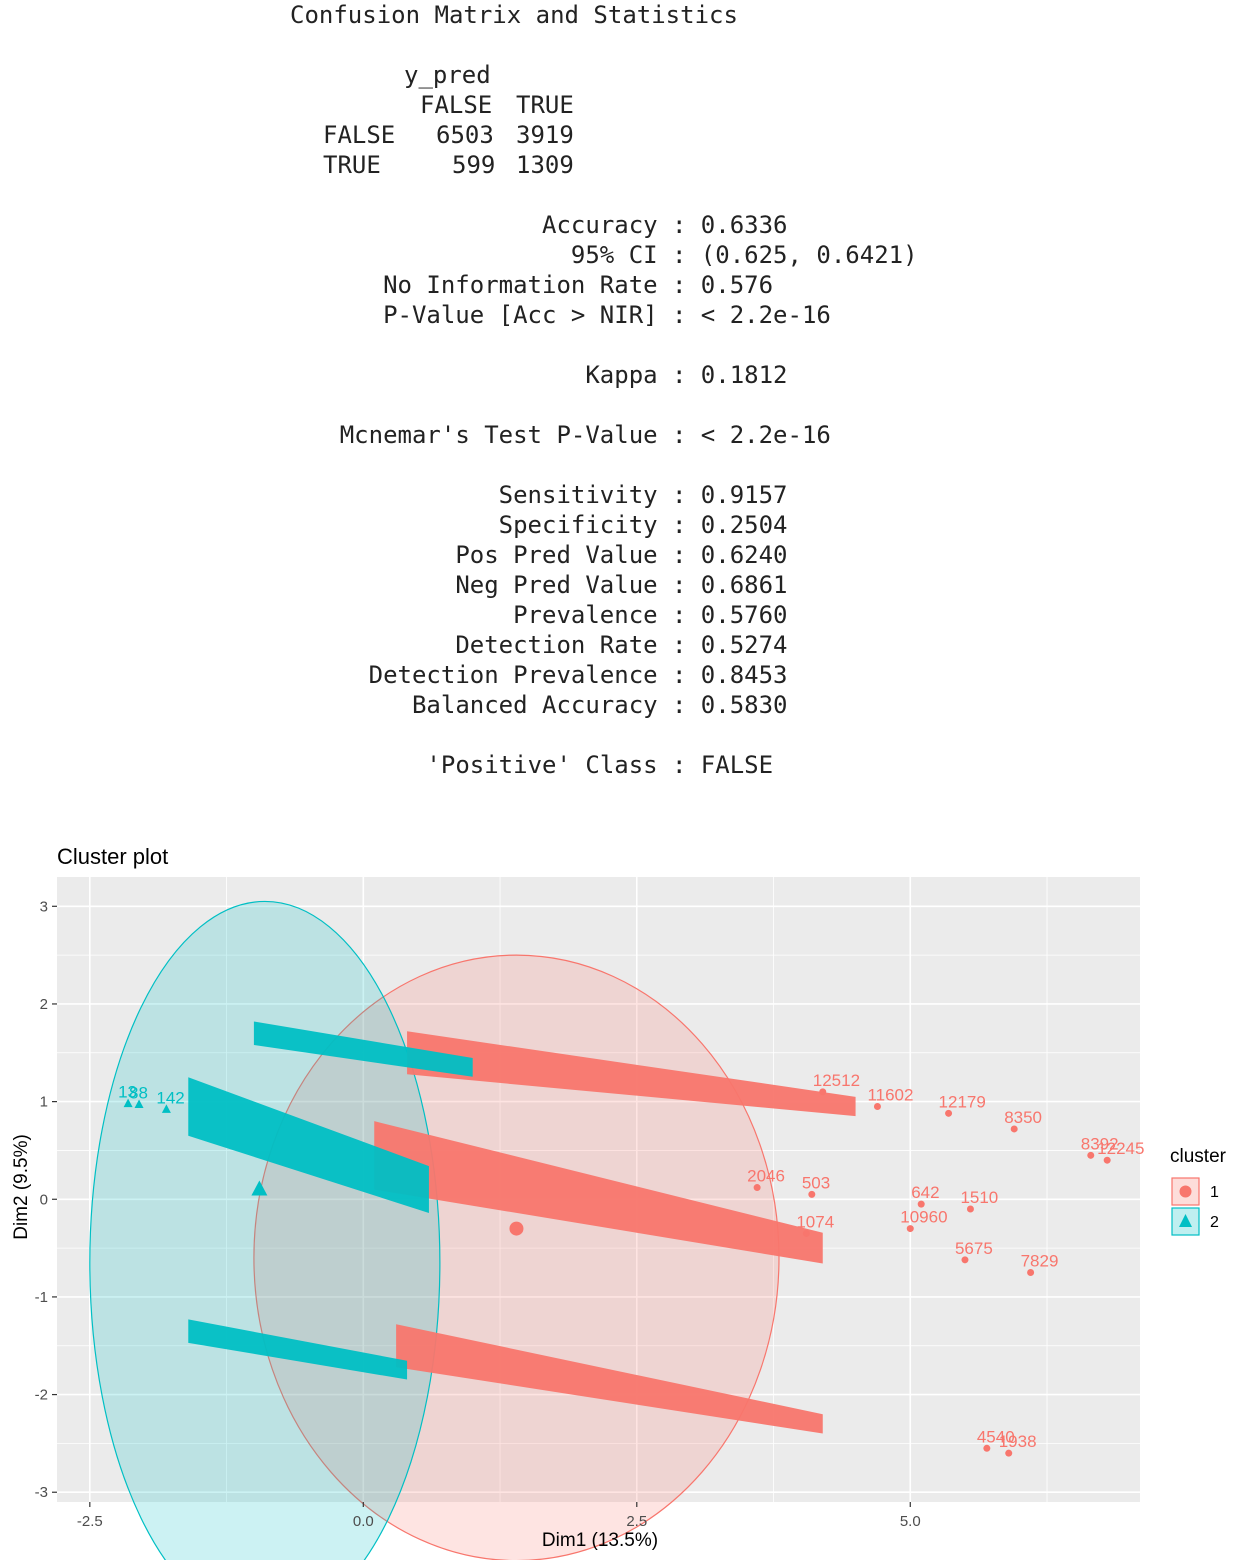  What do you see at coordinates (363, 1521) in the screenshot?
I see `x-tick-label: 0.0` at bounding box center [363, 1521].